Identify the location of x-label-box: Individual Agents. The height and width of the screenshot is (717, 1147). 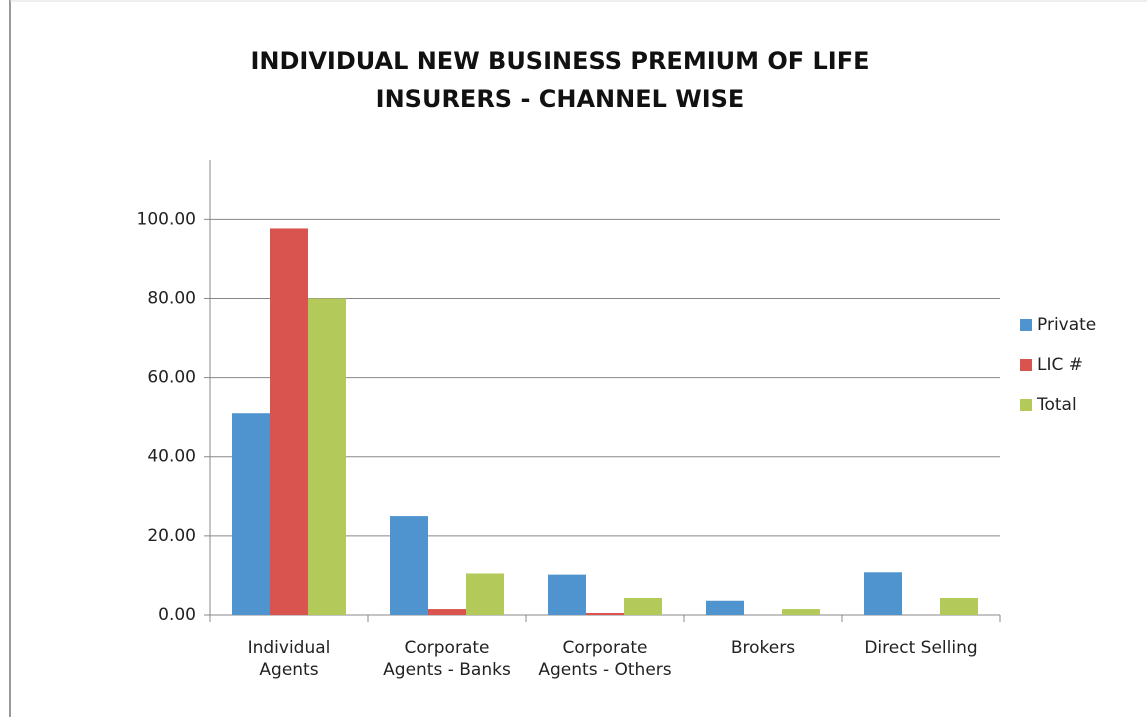
(289, 659).